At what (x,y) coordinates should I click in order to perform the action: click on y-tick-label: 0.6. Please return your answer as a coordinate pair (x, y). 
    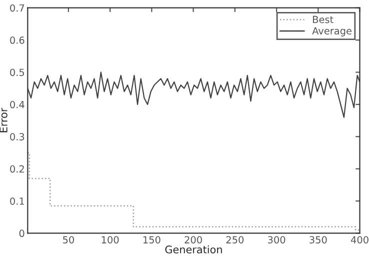
    Looking at the image, I should click on (17, 40).